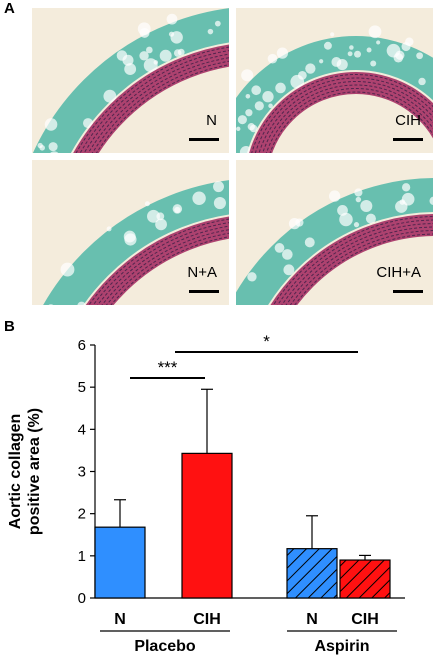 The image size is (435, 658). I want to click on micrograph-label: CIH, so click(408, 120).